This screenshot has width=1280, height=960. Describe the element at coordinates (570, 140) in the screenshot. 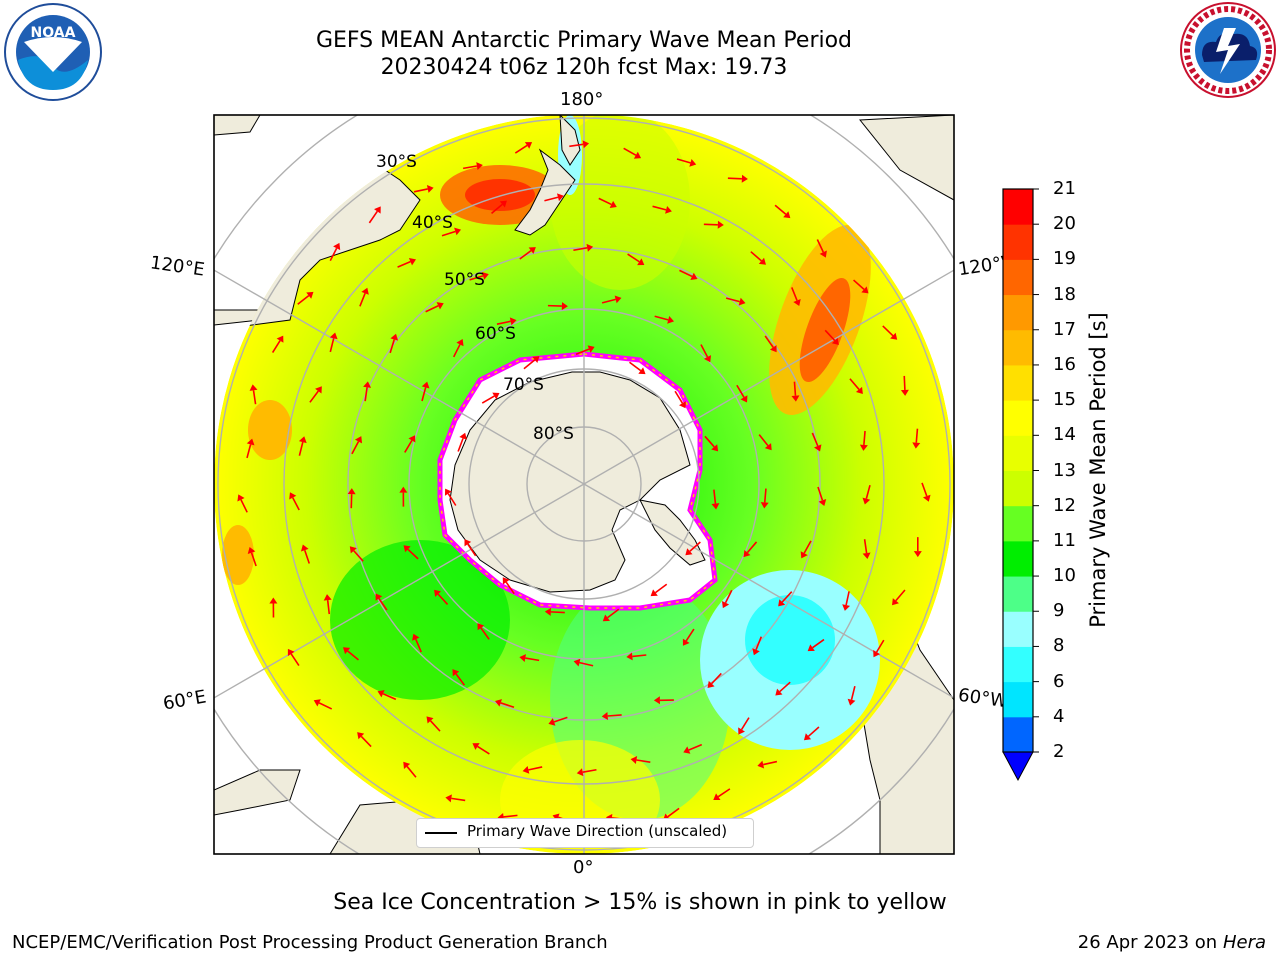

I see `land-new-zealand` at that location.